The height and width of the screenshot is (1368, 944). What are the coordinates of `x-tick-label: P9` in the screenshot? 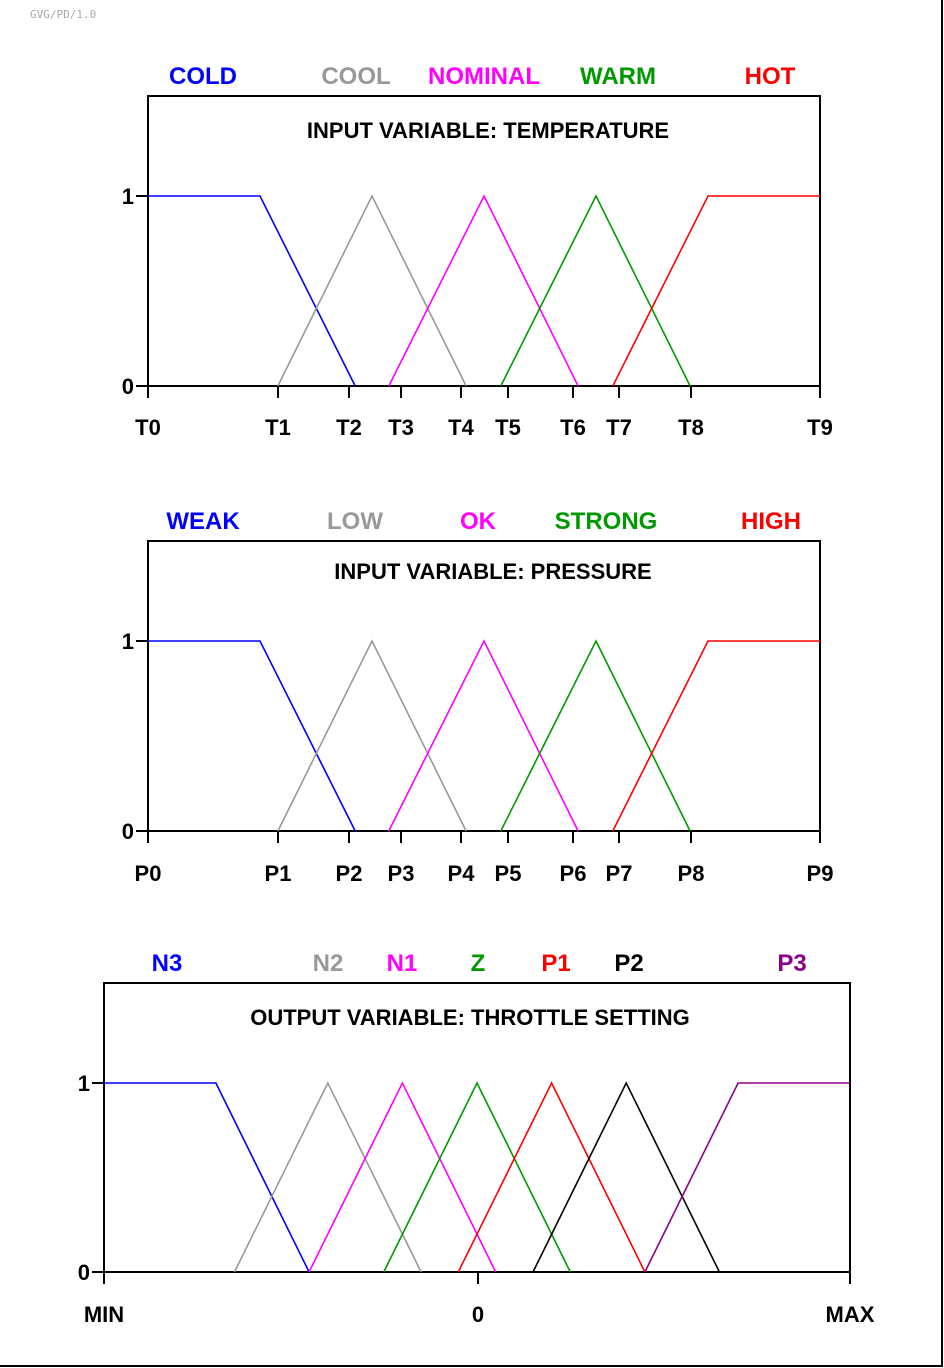 It's located at (820, 873).